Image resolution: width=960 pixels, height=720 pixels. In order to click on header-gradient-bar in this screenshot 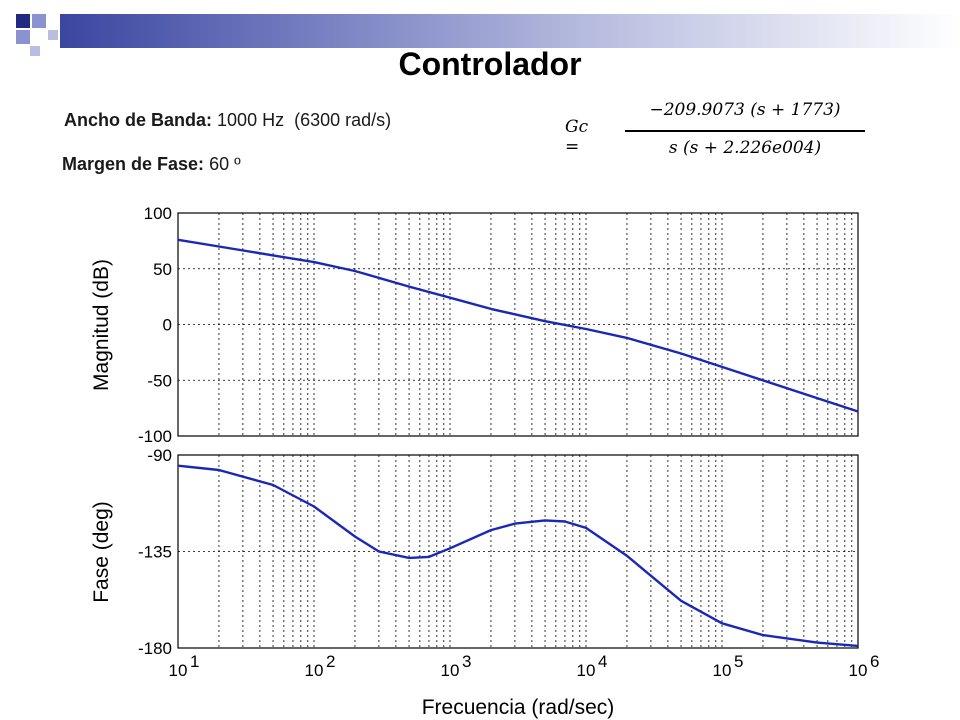, I will do `click(510, 31)`.